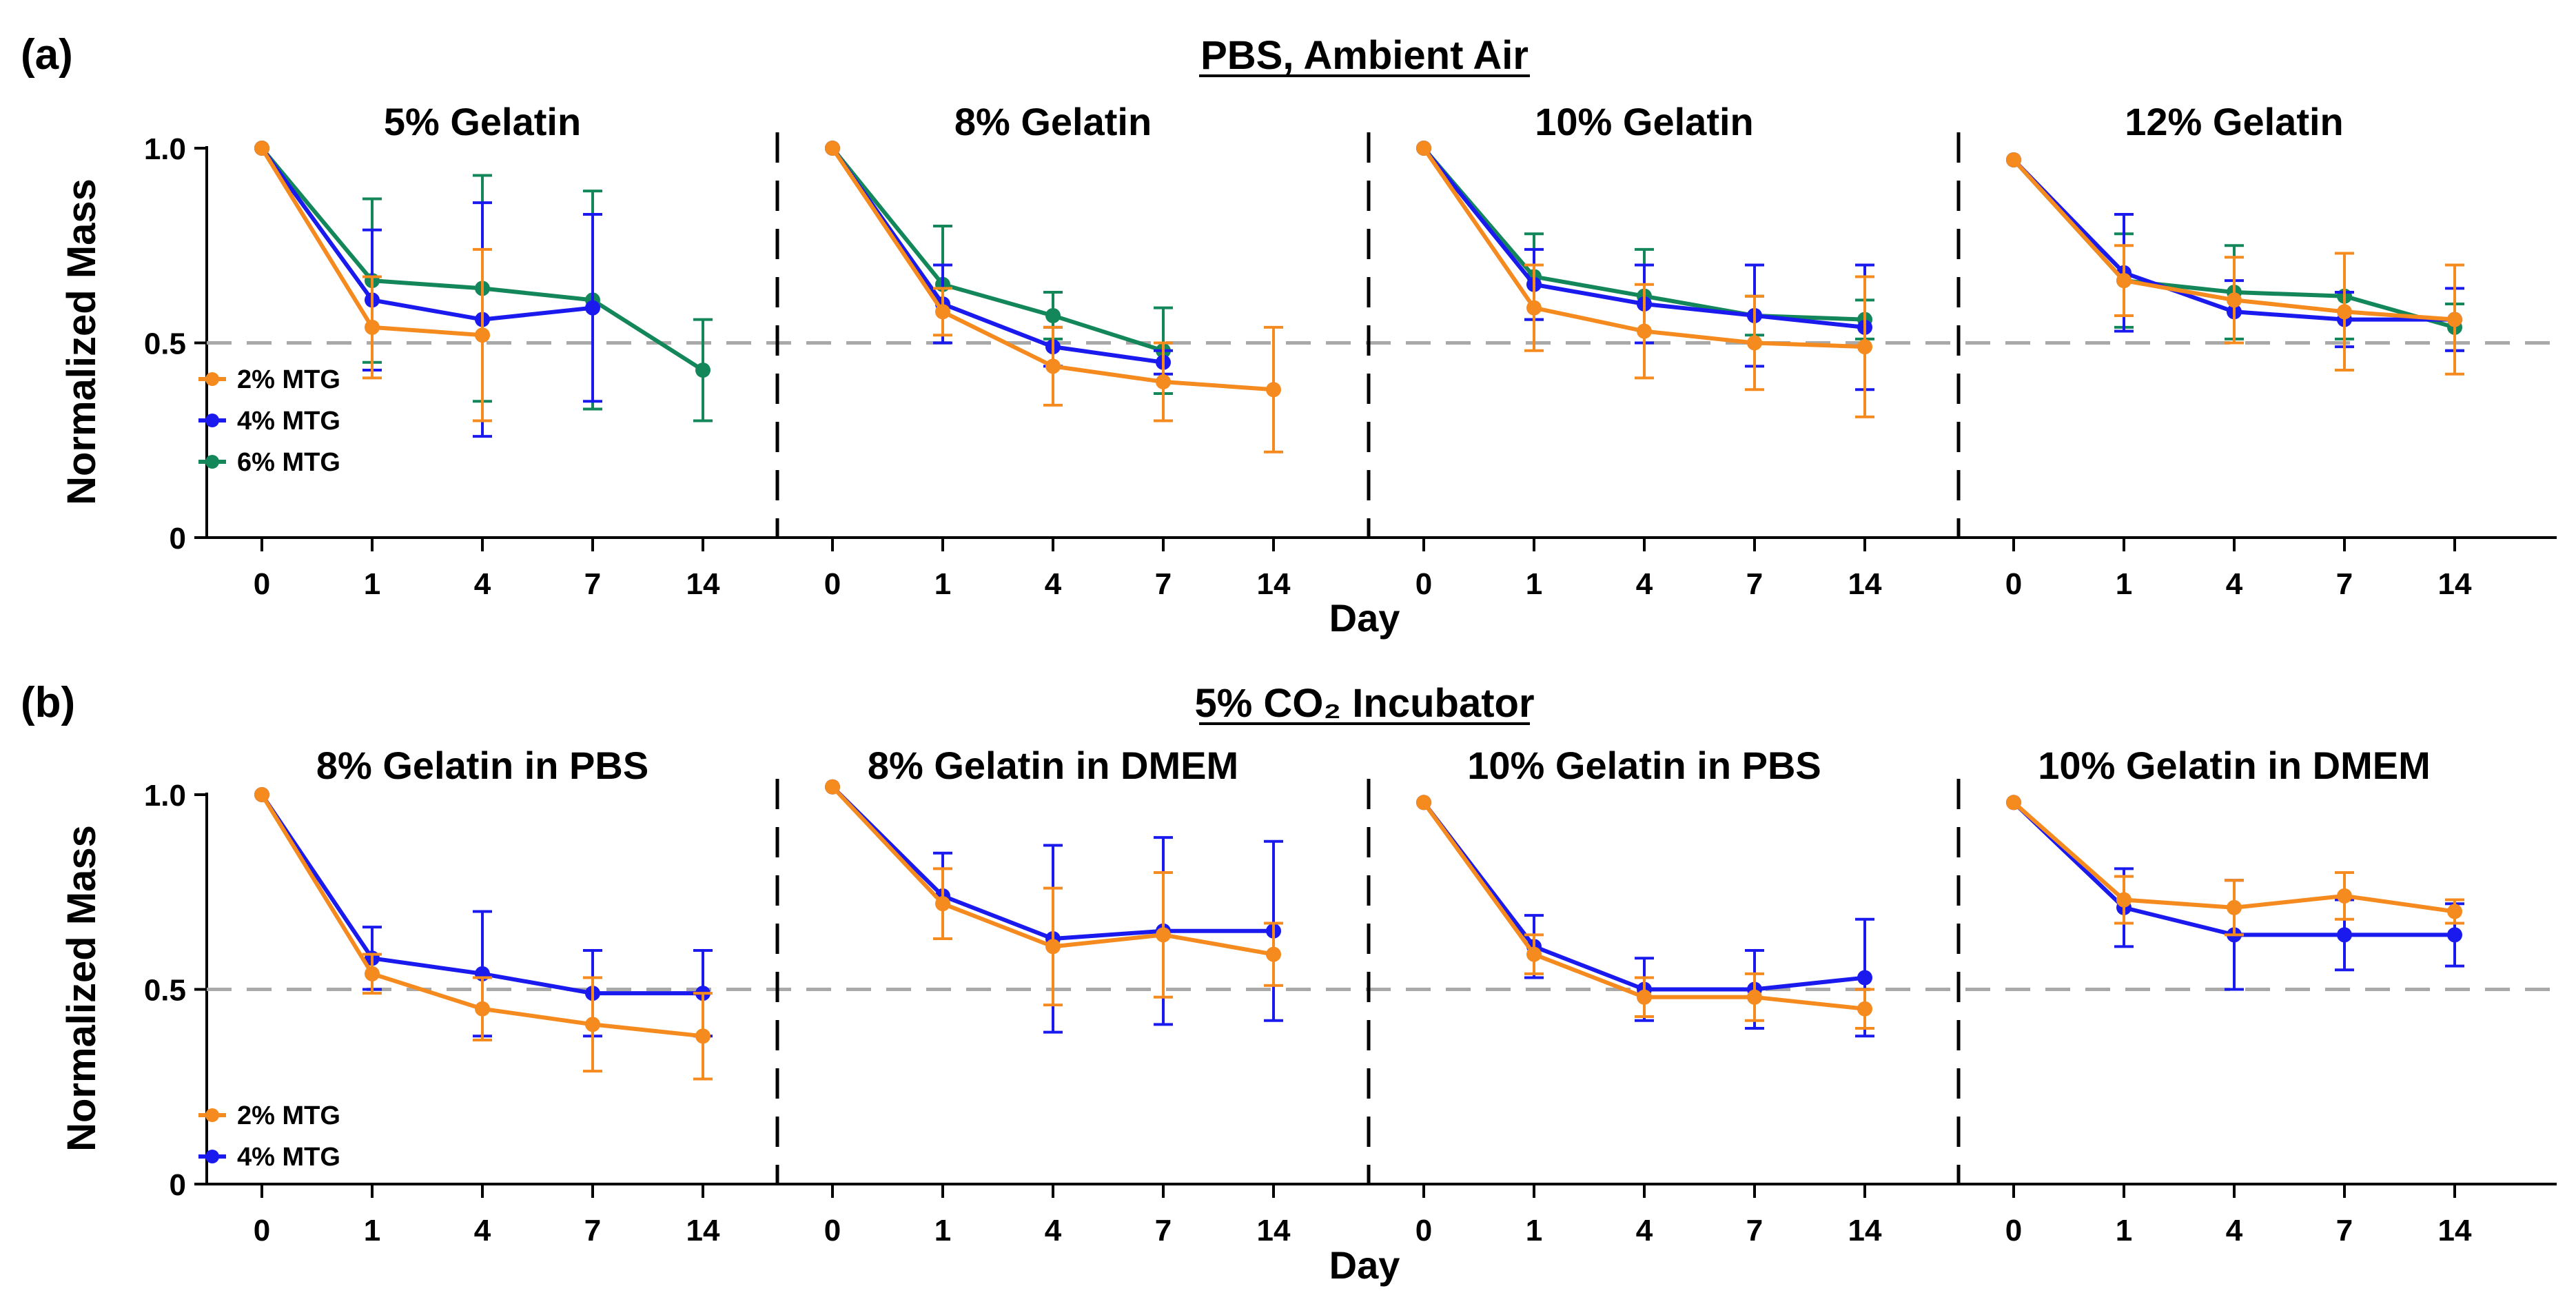 This screenshot has width=2576, height=1304. Describe the element at coordinates (1053, 122) in the screenshot. I see `panel-title: 8% Gelatin` at that location.